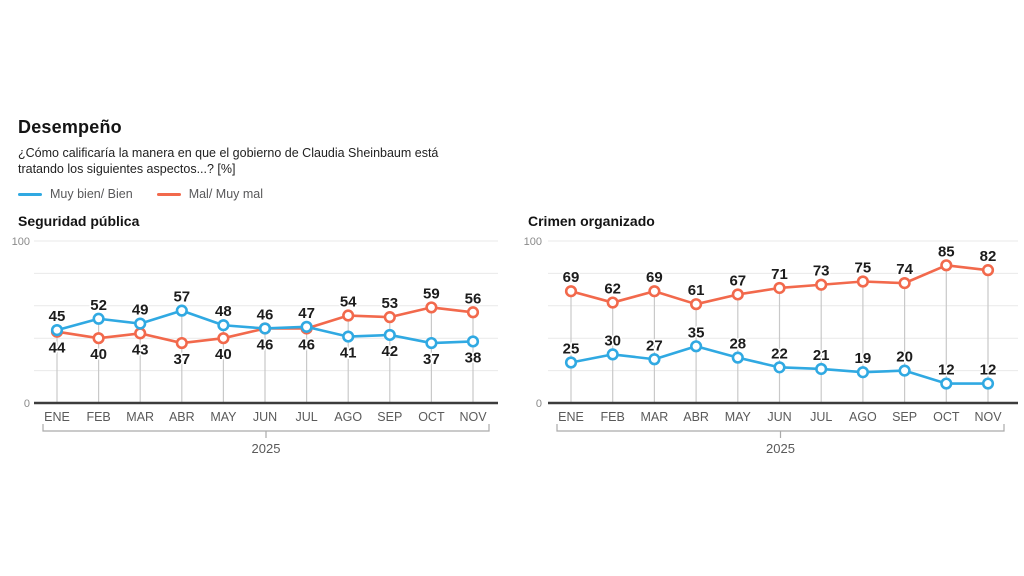  I want to click on x-tick-label: ABR, so click(696, 417).